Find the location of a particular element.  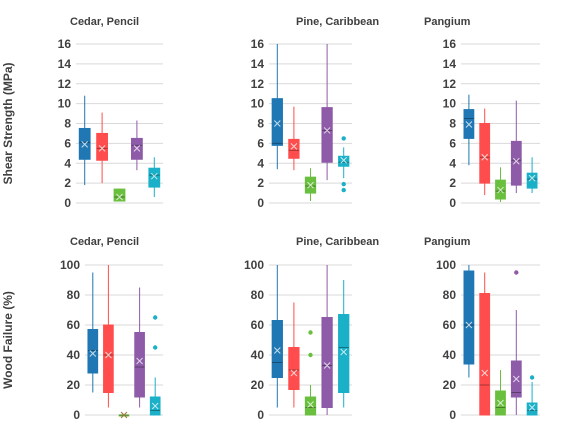

y-axis-label: Wood Failure (%) is located at coordinates (8, 340).